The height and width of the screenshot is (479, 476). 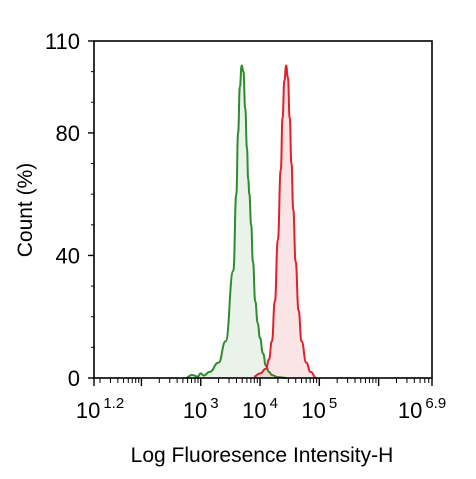 What do you see at coordinates (62, 41) in the screenshot?
I see `y-tick-label: 110` at bounding box center [62, 41].